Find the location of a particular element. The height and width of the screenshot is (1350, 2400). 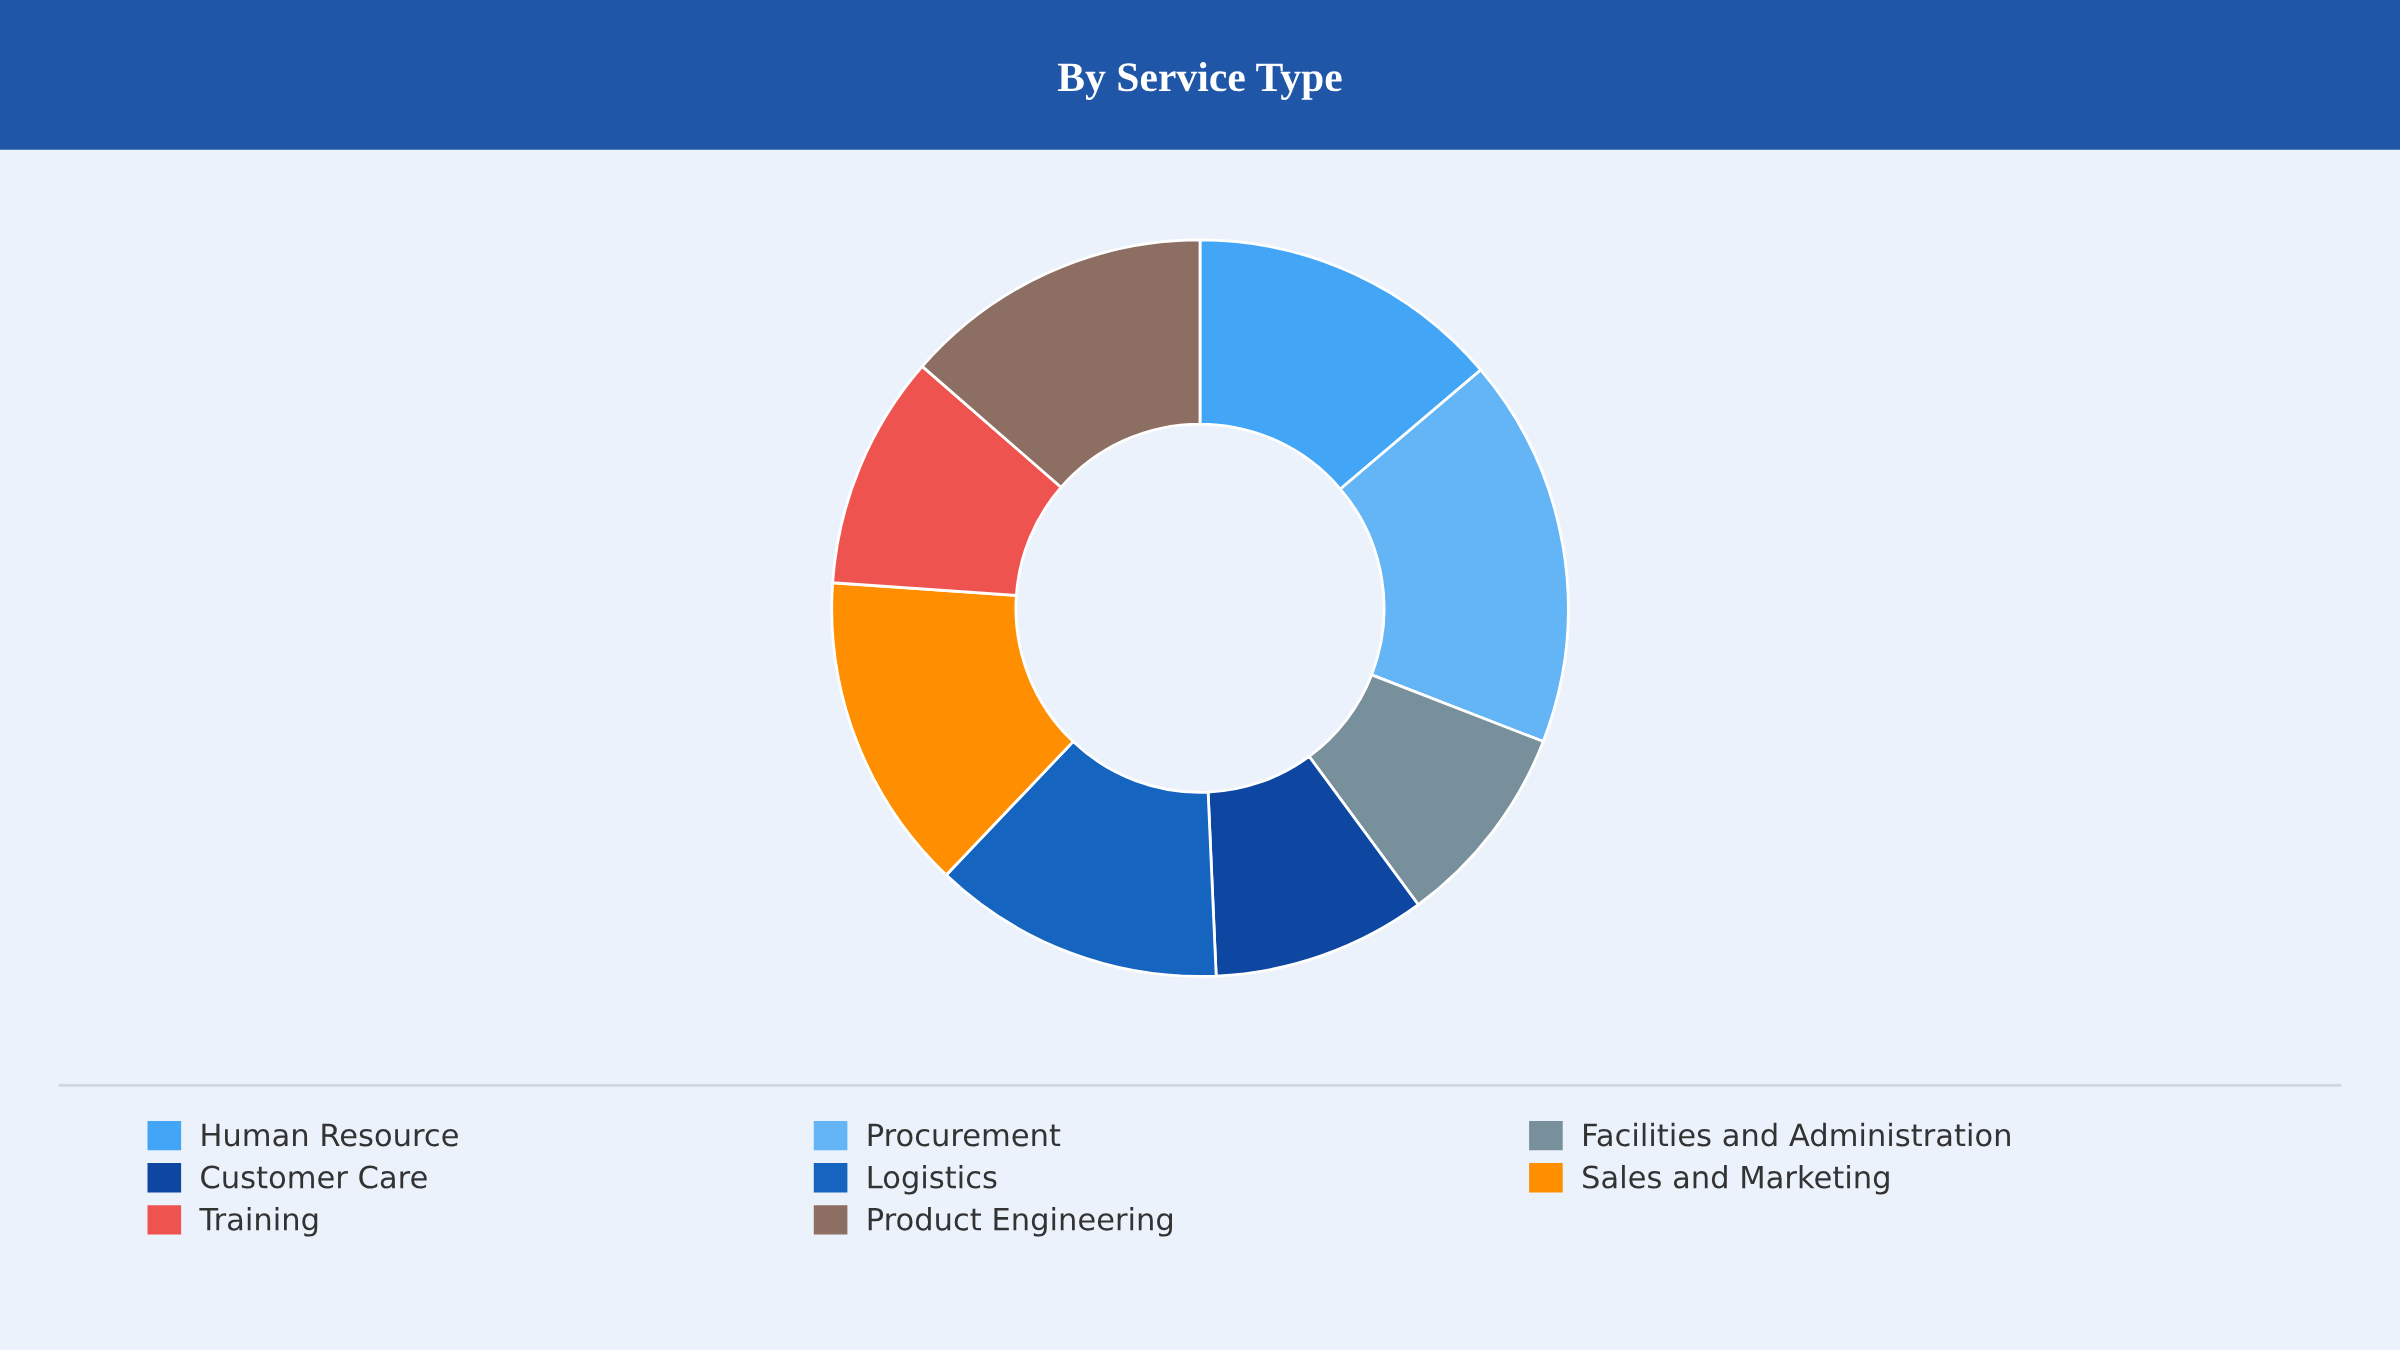

legend-label: Customer Care is located at coordinates (314, 1177).